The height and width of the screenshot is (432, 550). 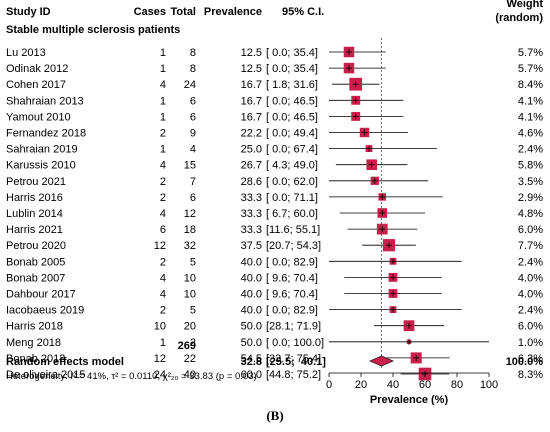 I want to click on study-prevalence: 12.5, so click(x=251, y=69).